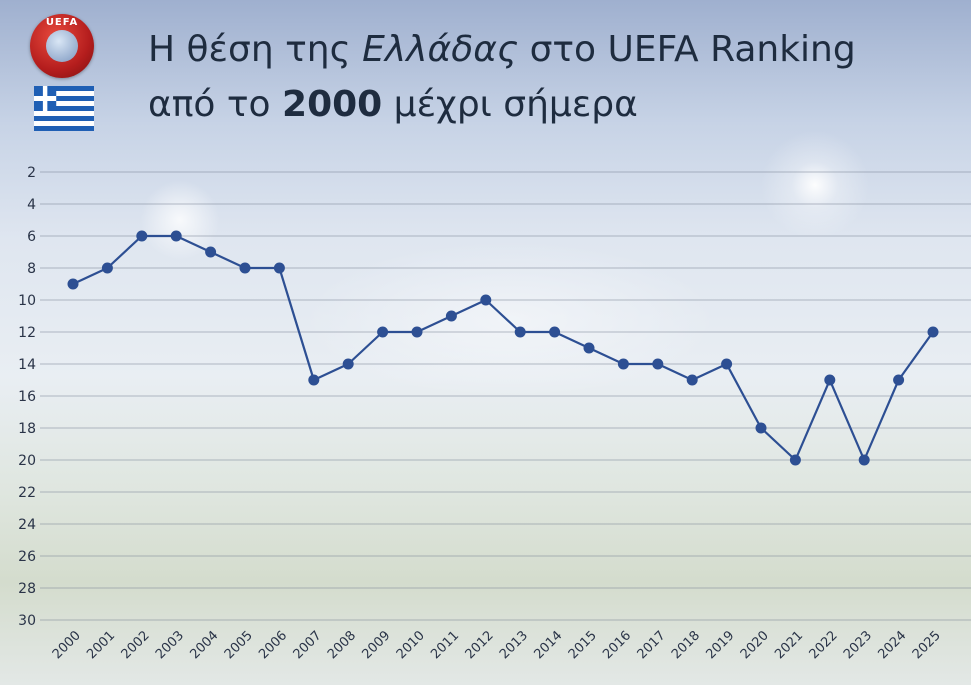 The height and width of the screenshot is (685, 971). I want to click on y-tick-label: 18, so click(27, 429).